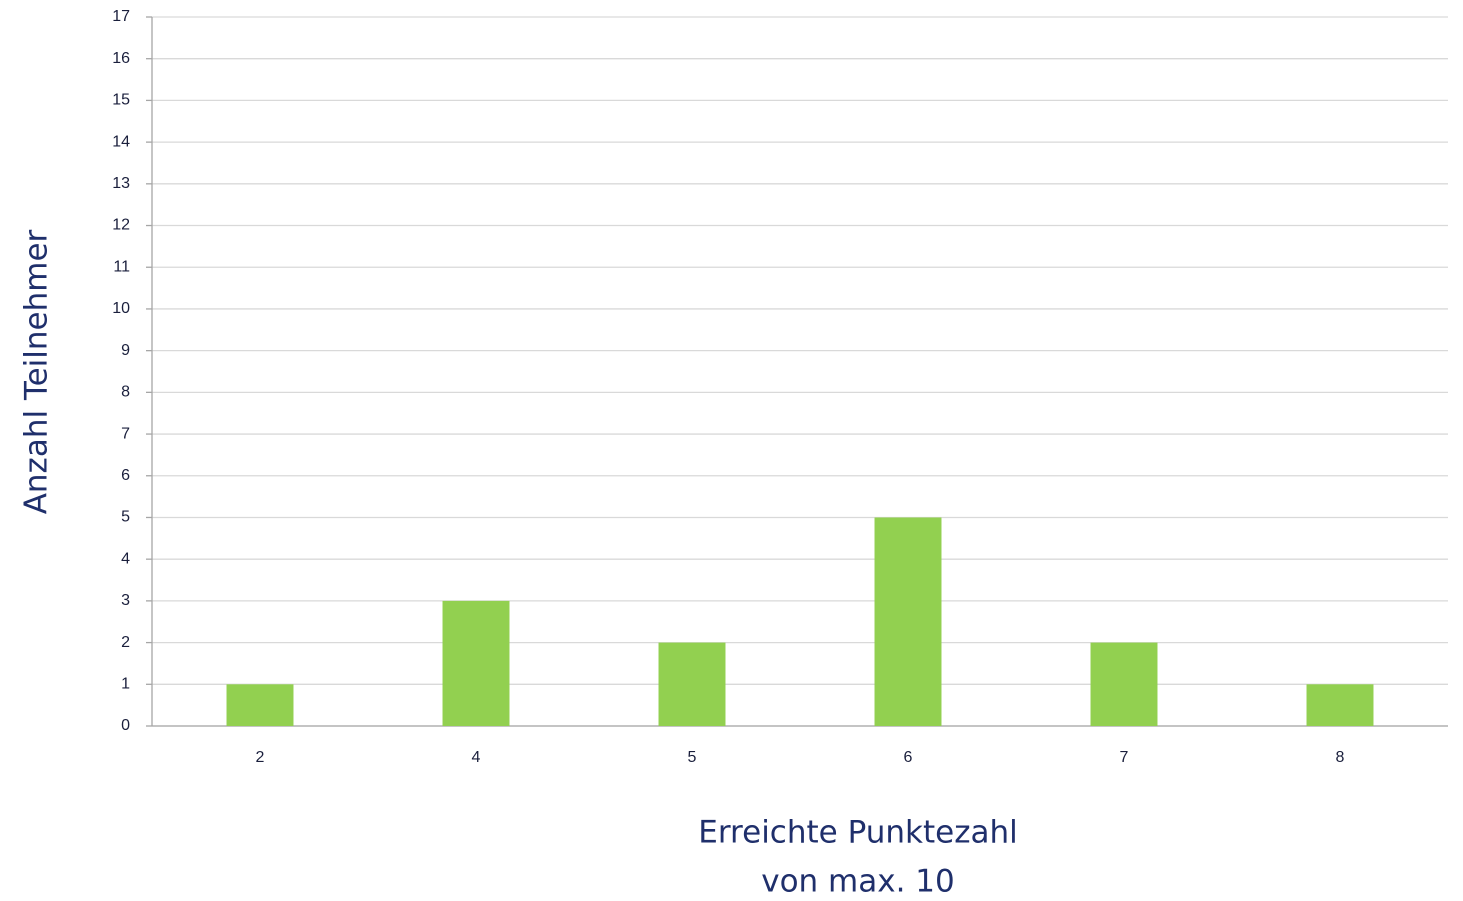 This screenshot has height=901, width=1463. Describe the element at coordinates (1124, 757) in the screenshot. I see `x-tick-label: 7` at that location.